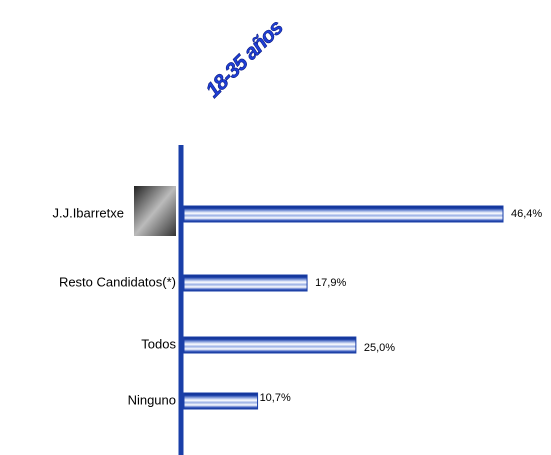  What do you see at coordinates (152, 399) in the screenshot?
I see `category-label: Ninguno` at bounding box center [152, 399].